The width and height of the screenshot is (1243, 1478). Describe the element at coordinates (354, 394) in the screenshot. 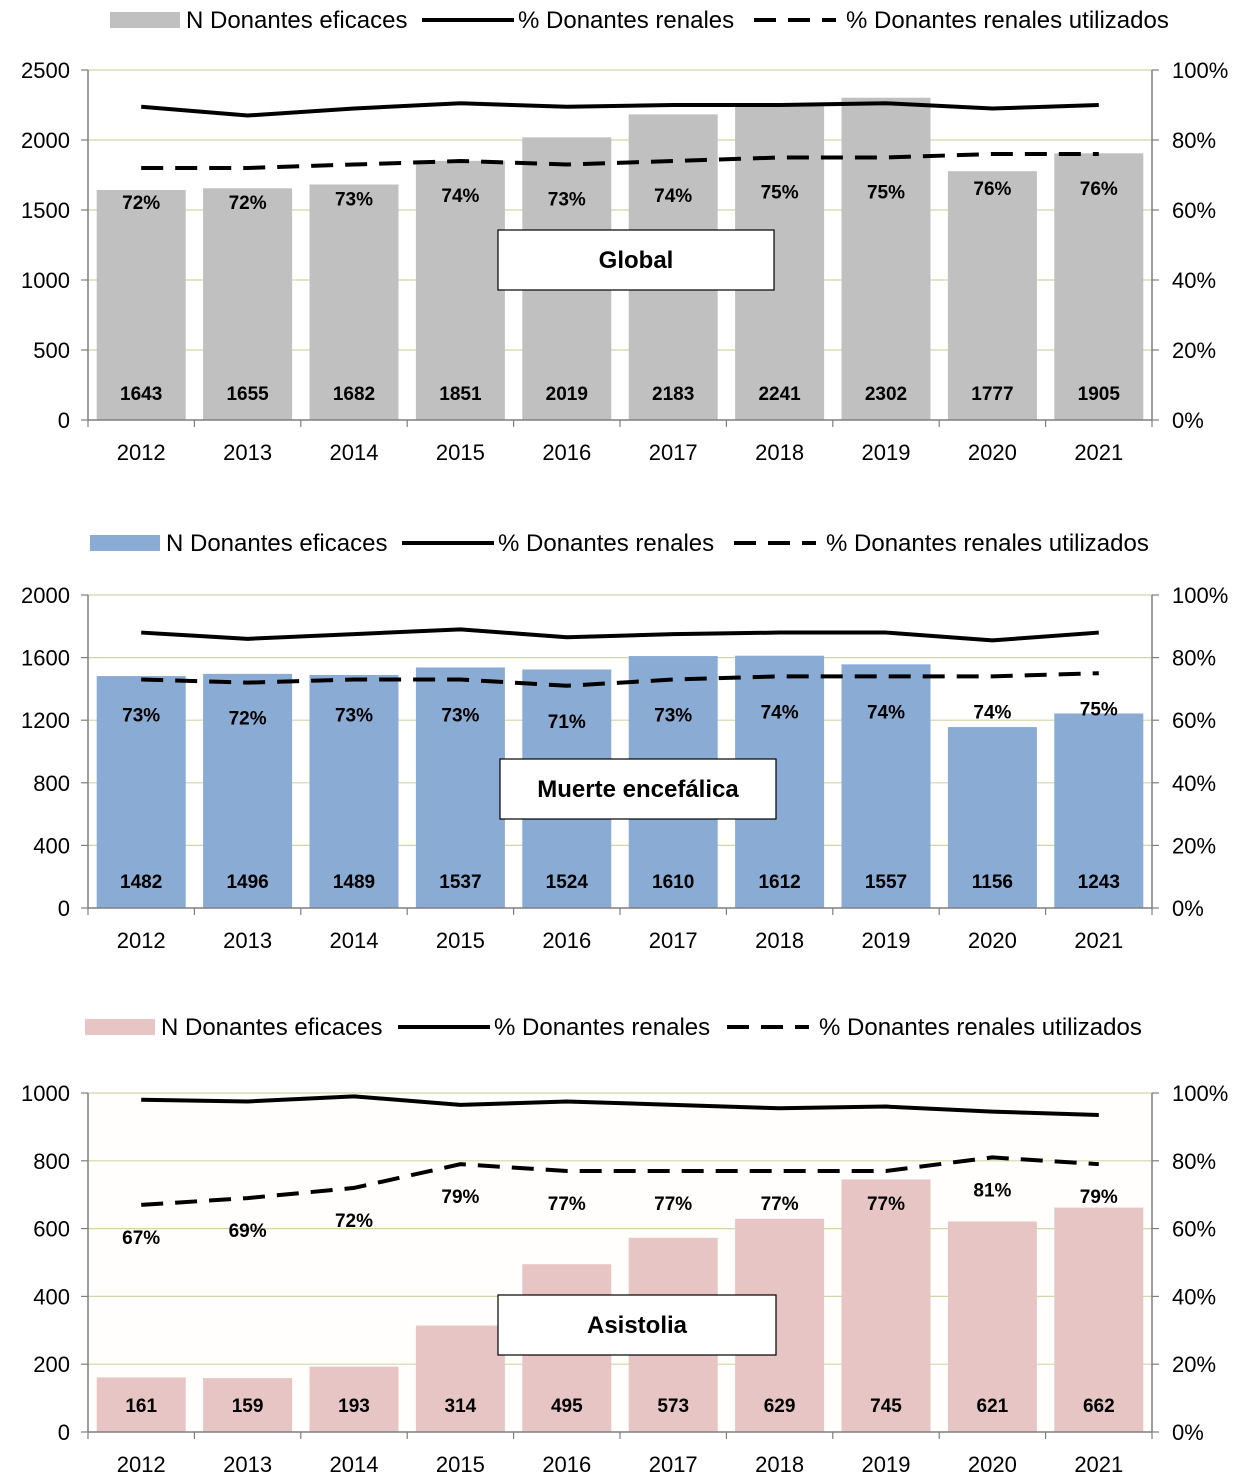

I see `bar-value-label: 1682` at that location.